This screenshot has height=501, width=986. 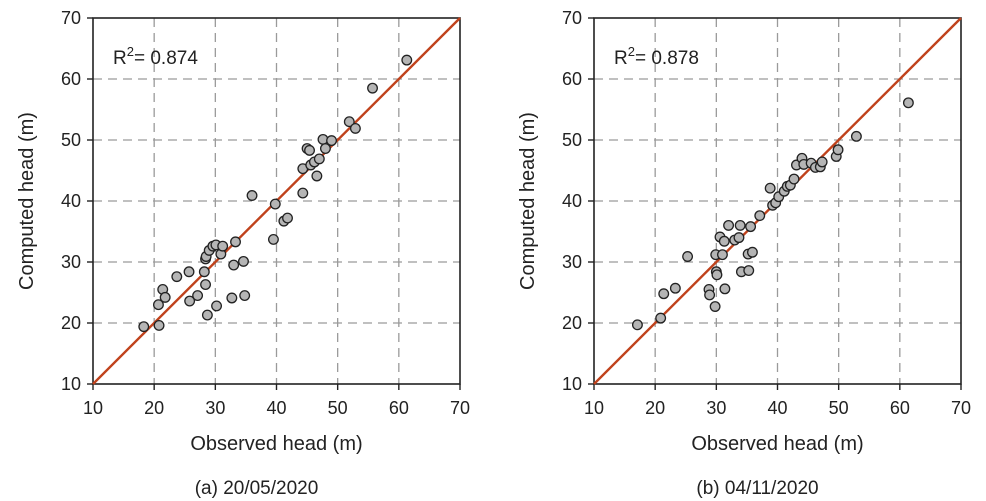 I want to click on r-squared-label: R2= 0.878, so click(x=656, y=56).